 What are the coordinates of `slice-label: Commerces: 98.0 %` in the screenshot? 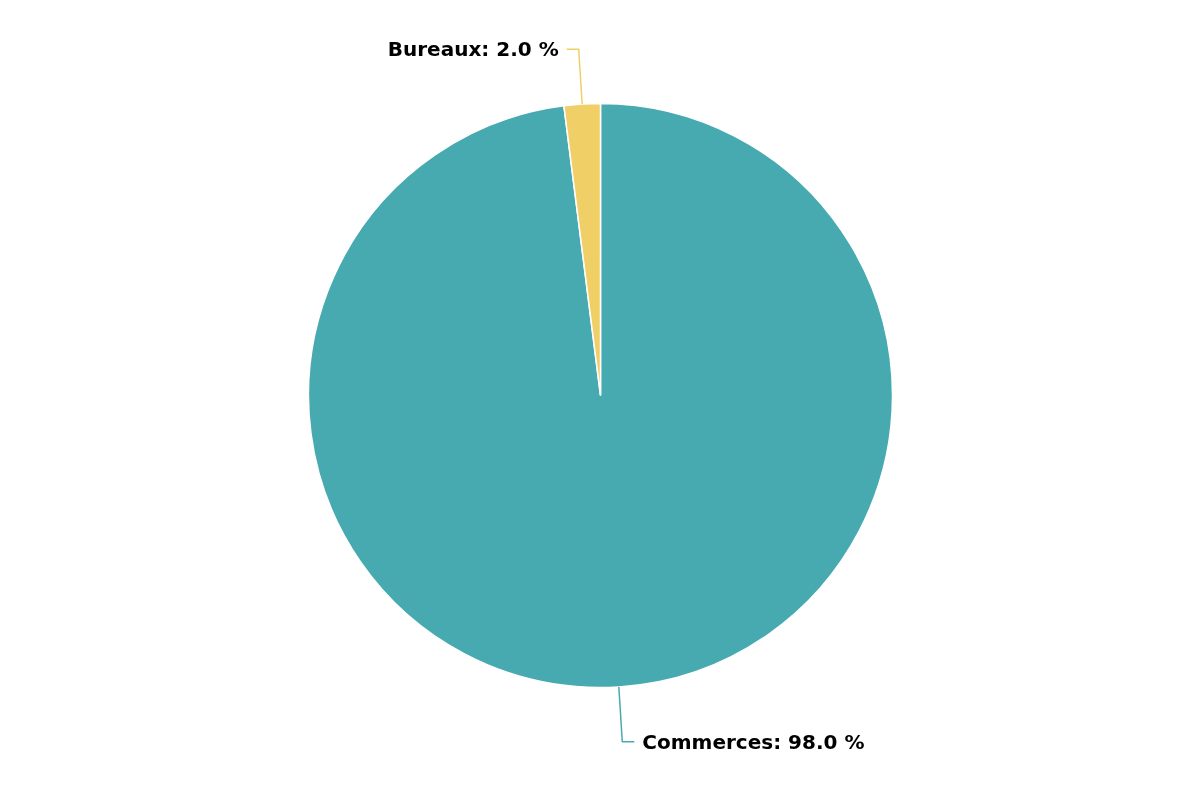 It's located at (753, 741).